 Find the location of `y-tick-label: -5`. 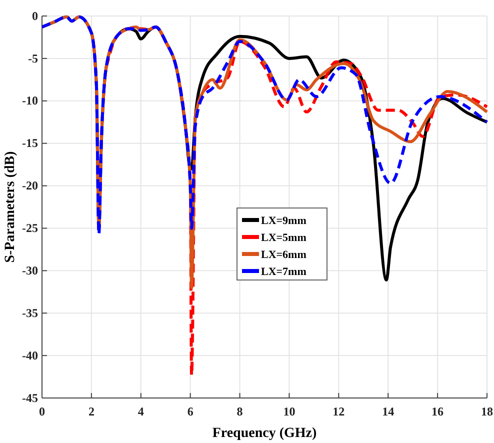

y-tick-label: -5 is located at coordinates (33, 58).